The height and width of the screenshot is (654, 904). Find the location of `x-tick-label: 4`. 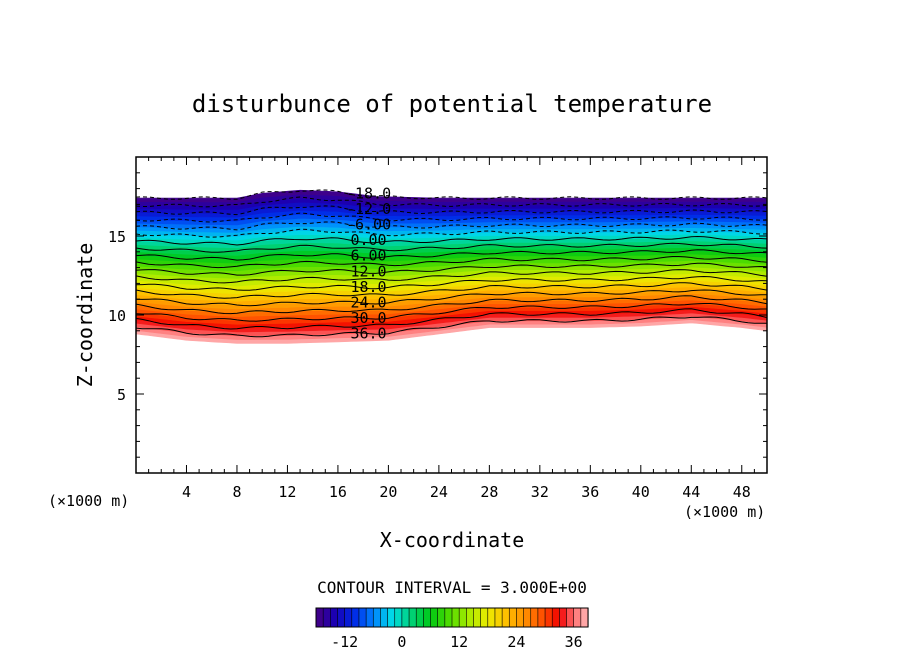

x-tick-label: 4 is located at coordinates (186, 492).